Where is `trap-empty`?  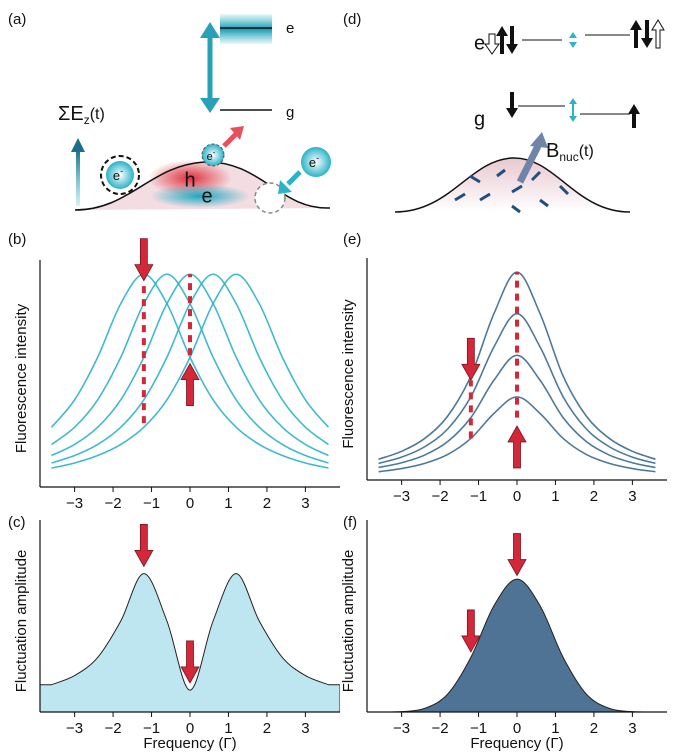 trap-empty is located at coordinates (120, 175).